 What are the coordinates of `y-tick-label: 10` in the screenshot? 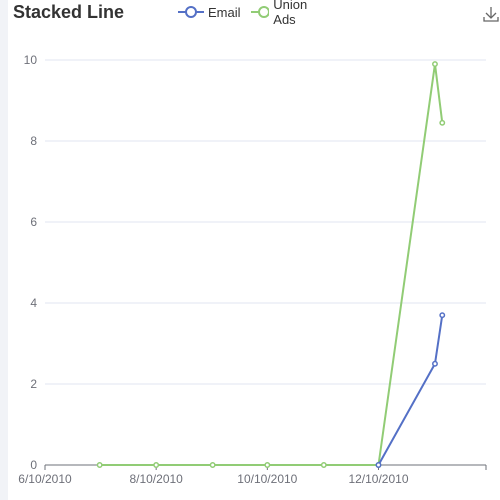 It's located at (31, 60).